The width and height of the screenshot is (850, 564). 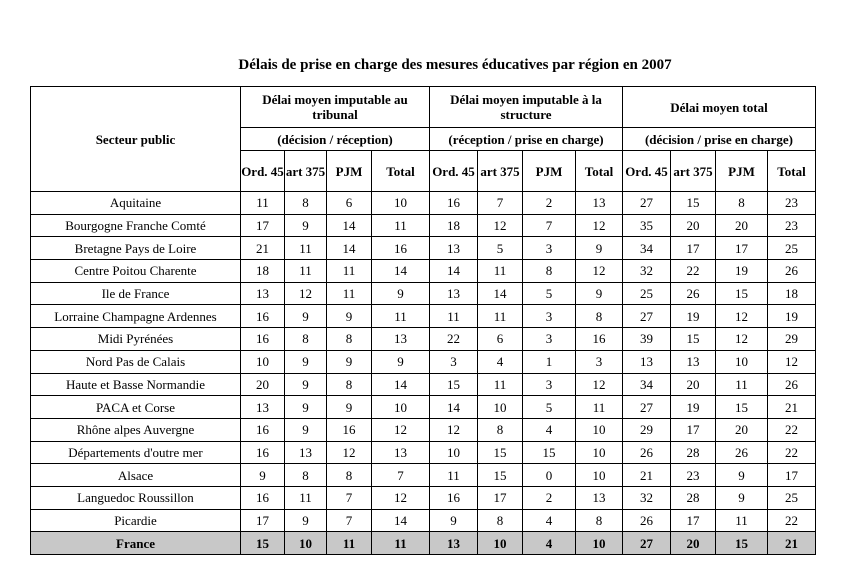 I want to click on table-row: PACA et Corse 13 9 9 10 14 10 5 11 27 19 15 21, so click(x=423, y=407).